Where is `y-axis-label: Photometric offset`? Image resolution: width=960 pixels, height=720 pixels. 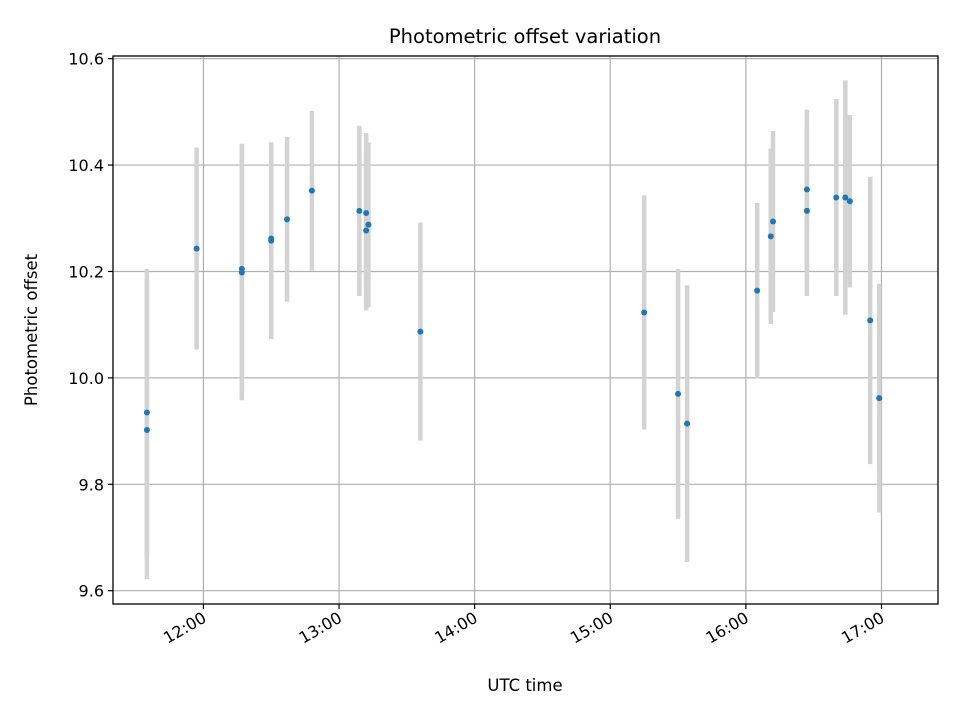 y-axis-label: Photometric offset is located at coordinates (31, 329).